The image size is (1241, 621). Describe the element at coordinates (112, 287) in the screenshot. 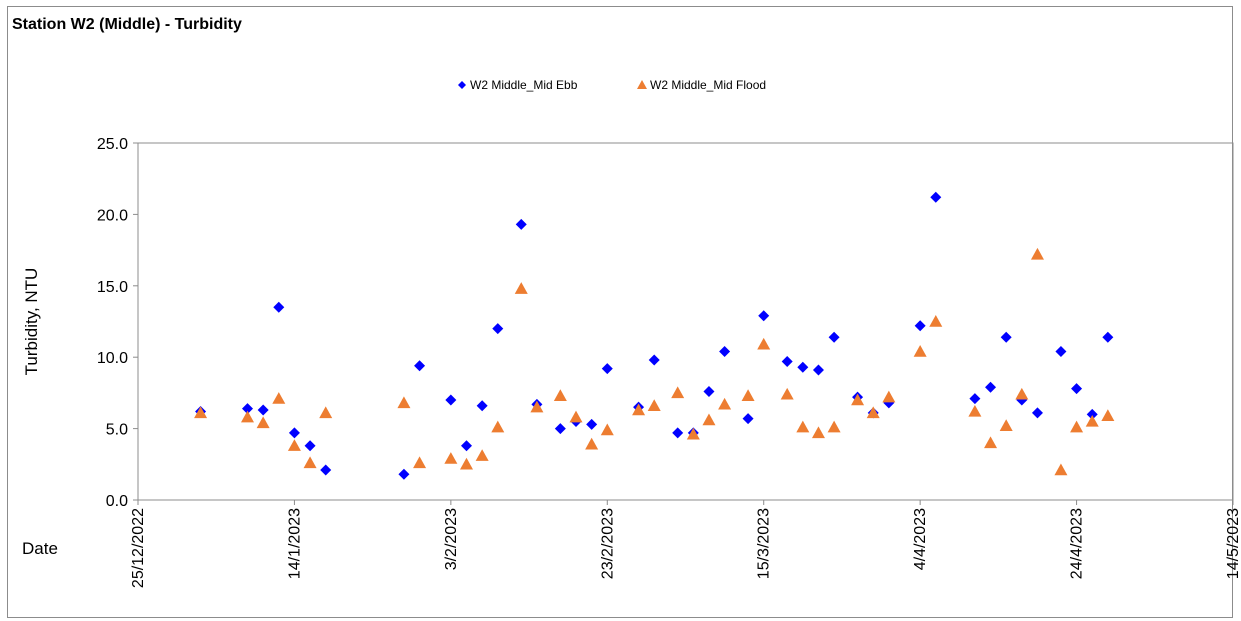

I see `y-tick-label: 15.0` at that location.